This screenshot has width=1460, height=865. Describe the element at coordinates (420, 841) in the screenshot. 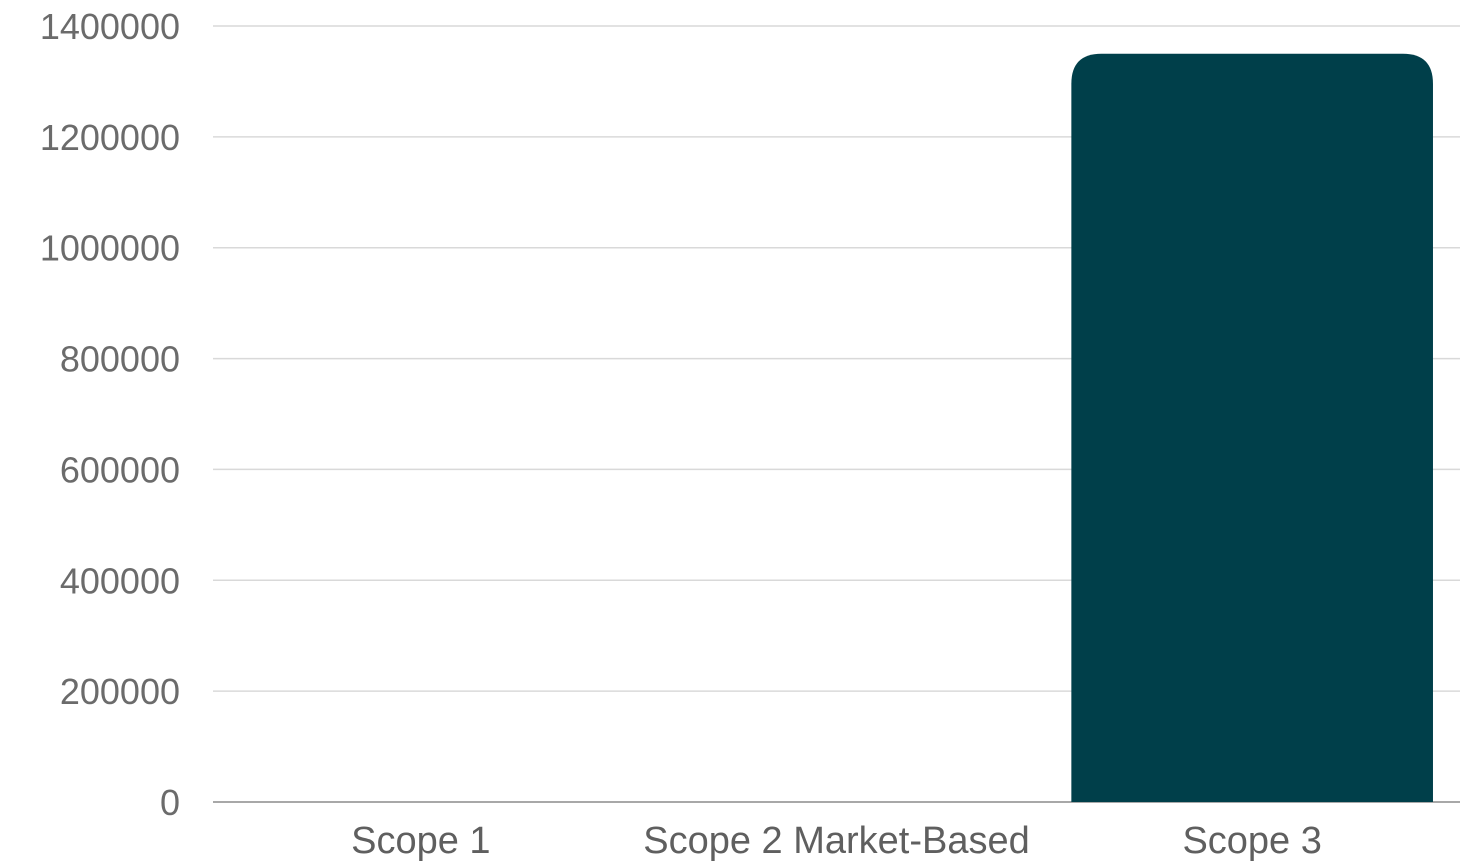

I see `x-category-label: Scope 1` at that location.